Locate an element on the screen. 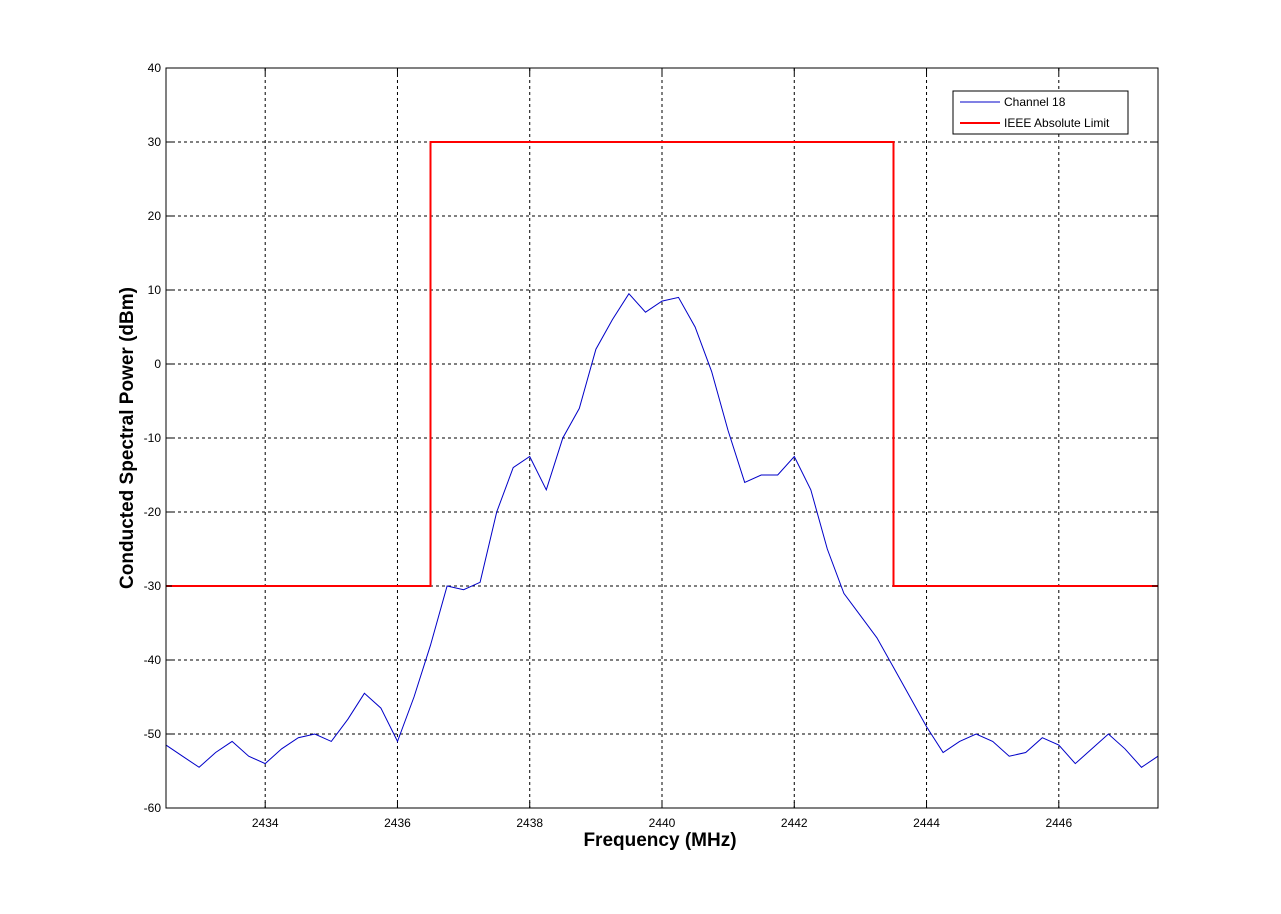 Image resolution: width=1281 pixels, height=914 pixels. y-tick-label: 10 is located at coordinates (155, 290).